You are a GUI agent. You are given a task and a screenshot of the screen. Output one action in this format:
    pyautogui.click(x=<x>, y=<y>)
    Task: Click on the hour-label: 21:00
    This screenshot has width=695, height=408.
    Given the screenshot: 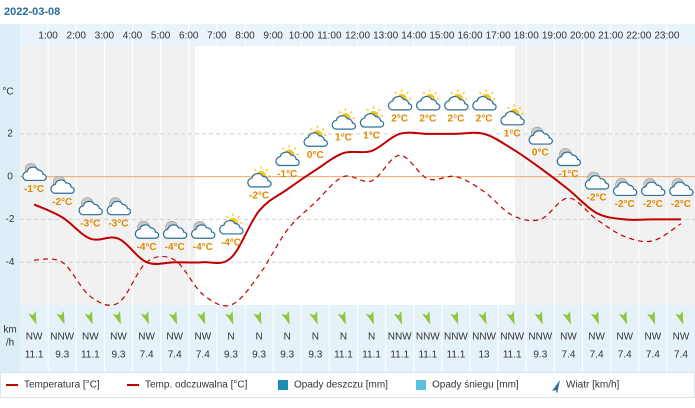 What is the action you would take?
    pyautogui.click(x=610, y=36)
    